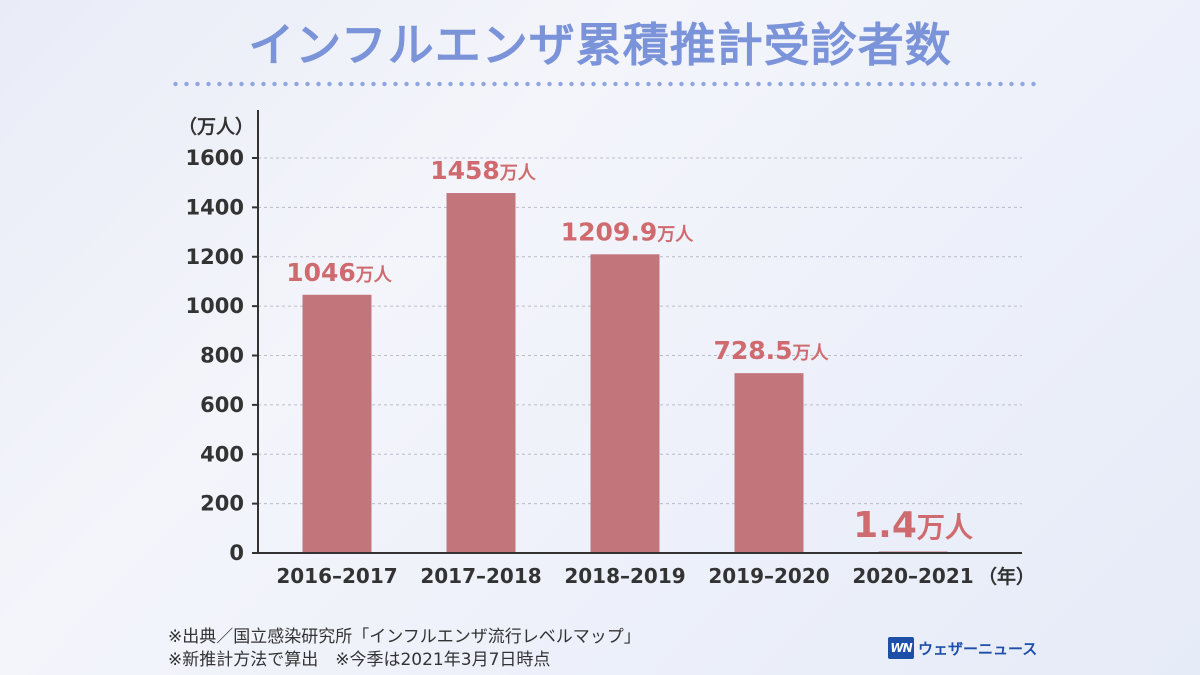 This screenshot has height=675, width=1200. I want to click on data-label: 728.5万人, so click(771, 350).